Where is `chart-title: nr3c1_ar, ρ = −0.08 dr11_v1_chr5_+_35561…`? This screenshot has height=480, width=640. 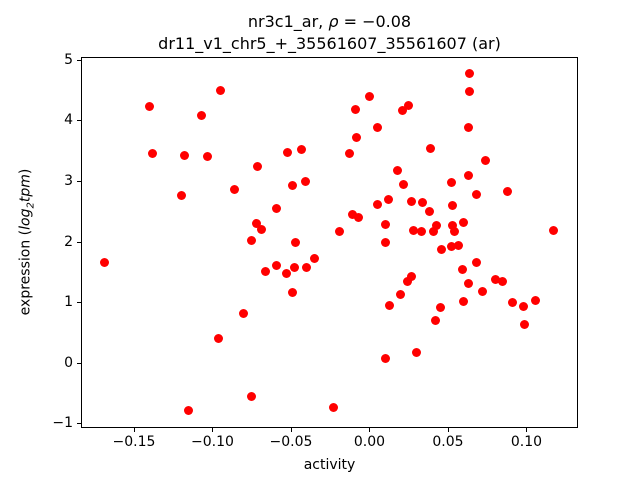 chart-title: nr3c1_ar, ρ = −0.08 dr11_v1_chr5_+_35561… is located at coordinates (329, 33).